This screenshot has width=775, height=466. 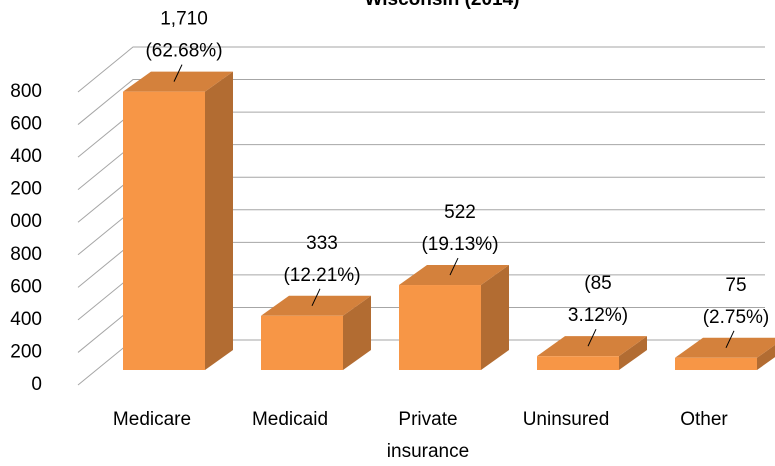 I want to click on data-label: 333, so click(x=322, y=243).